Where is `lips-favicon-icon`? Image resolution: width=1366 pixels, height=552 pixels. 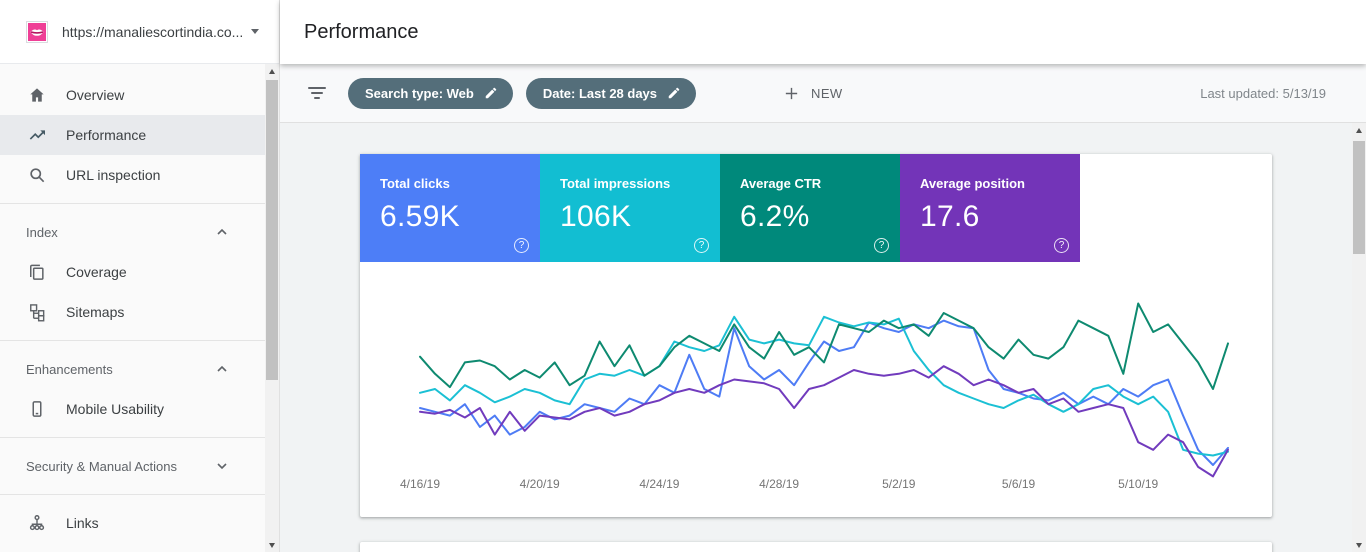 lips-favicon-icon is located at coordinates (37, 31).